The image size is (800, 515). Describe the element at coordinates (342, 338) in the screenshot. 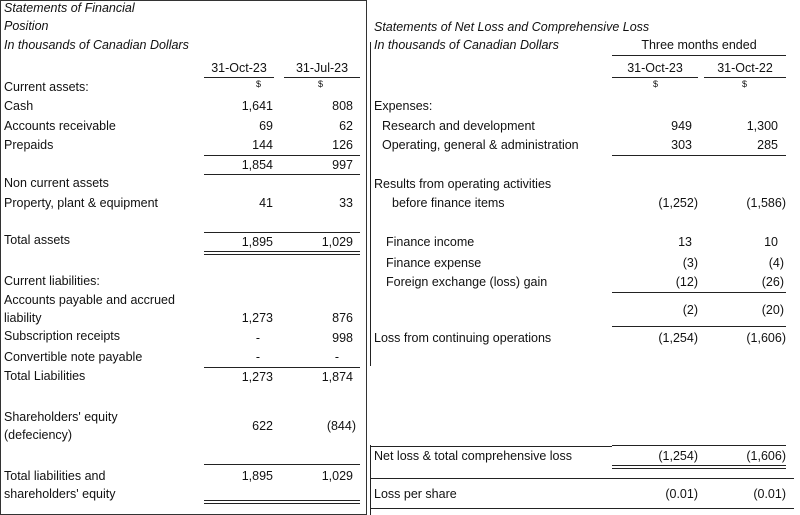

I see `subscription-v2: 998` at that location.